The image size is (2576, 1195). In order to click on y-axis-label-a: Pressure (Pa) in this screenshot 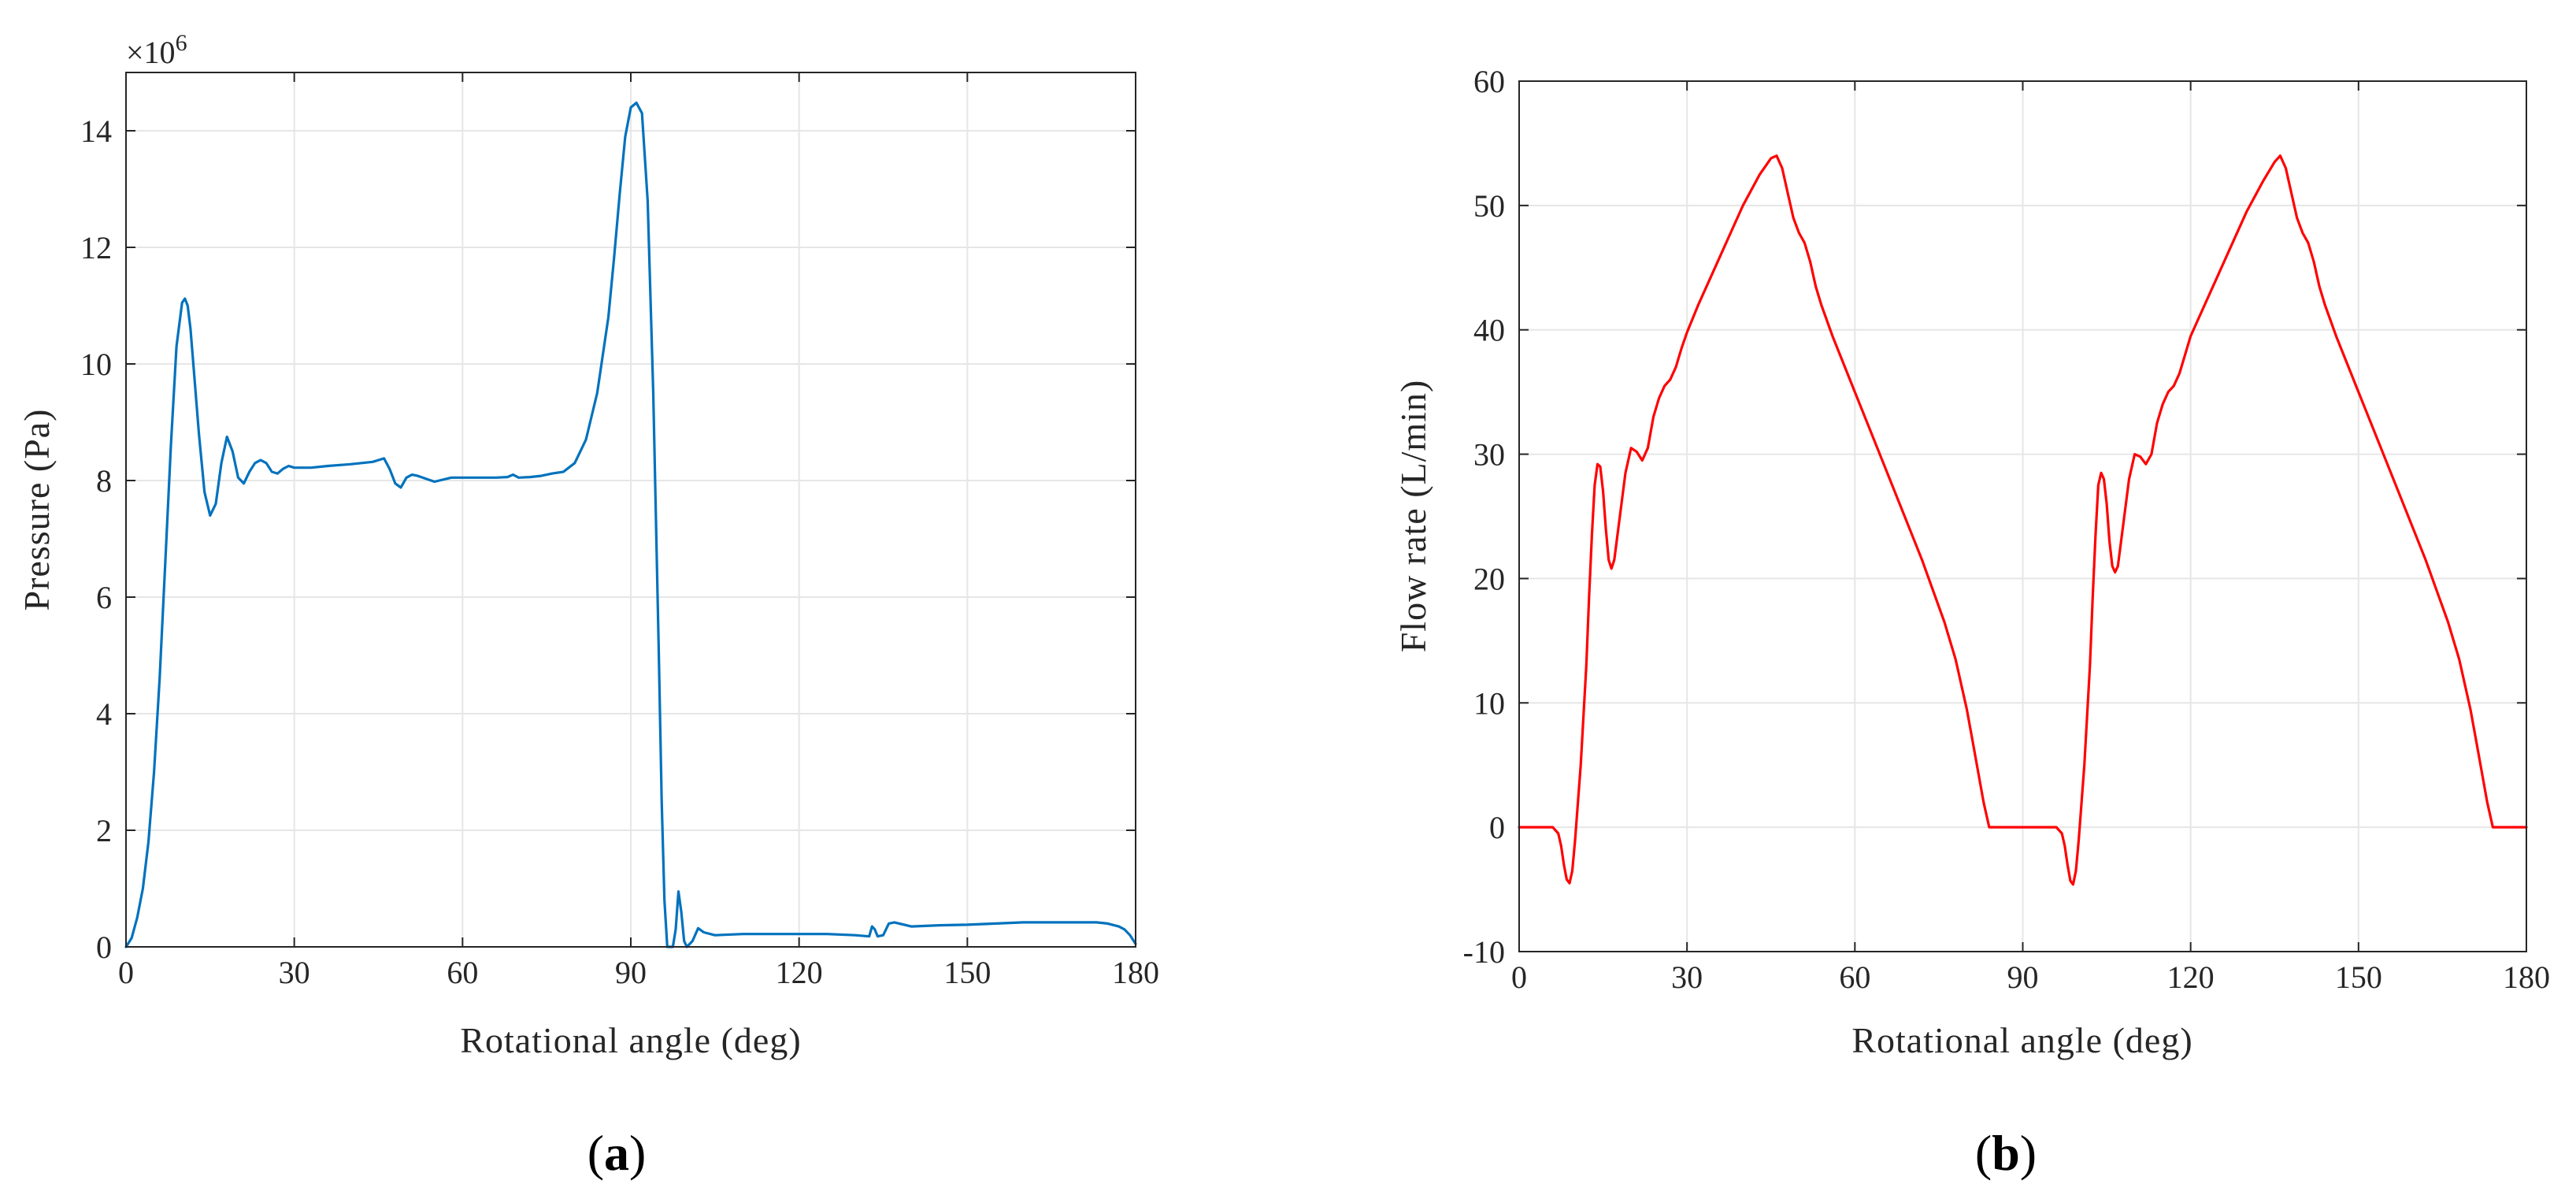, I will do `click(37, 510)`.